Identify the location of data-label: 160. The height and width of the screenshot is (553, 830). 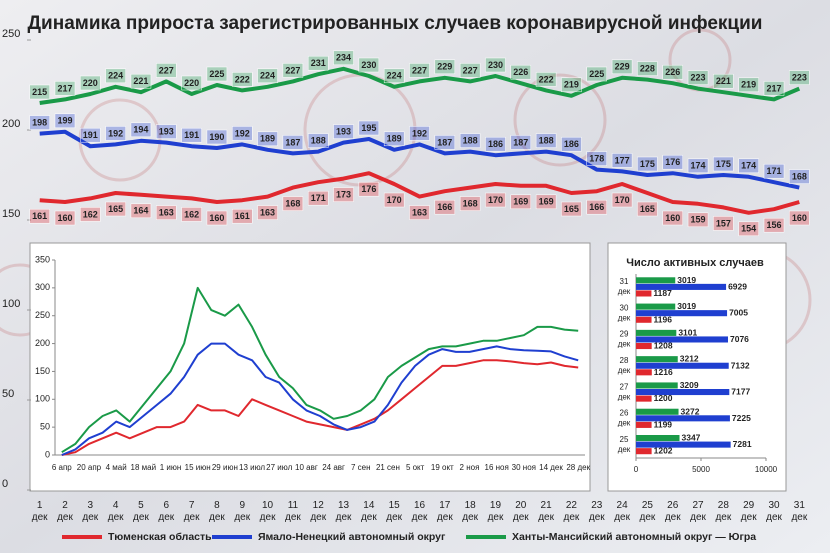
(64, 218).